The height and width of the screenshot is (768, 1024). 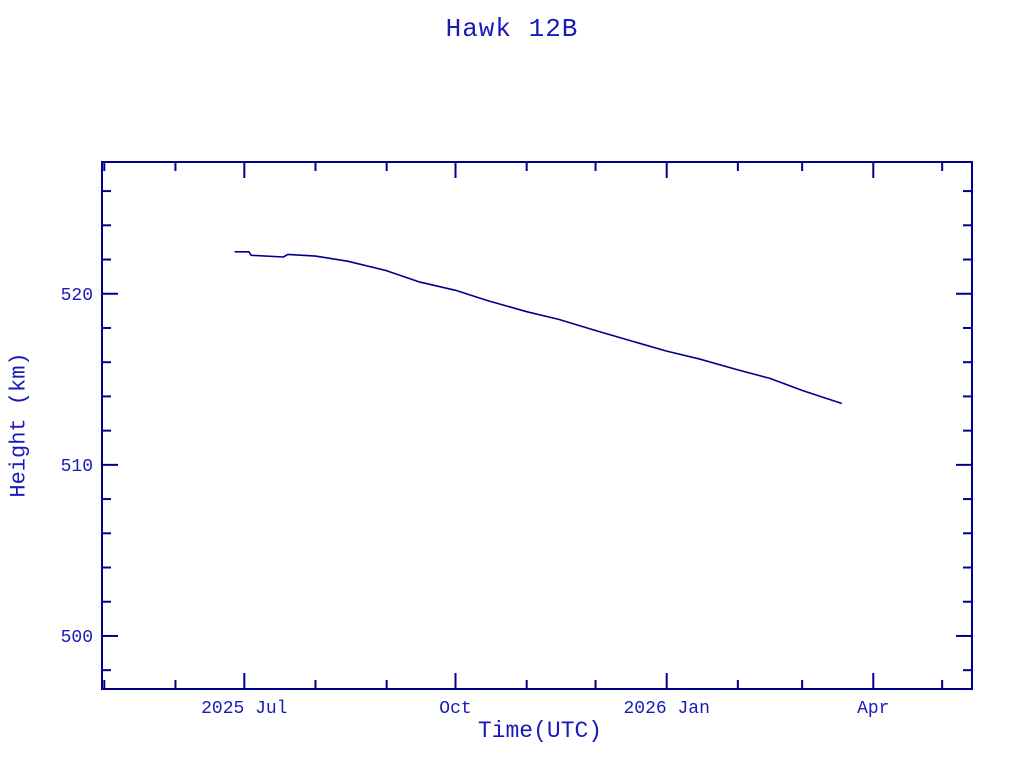 I want to click on x-tick-label: Oct, so click(x=455, y=709).